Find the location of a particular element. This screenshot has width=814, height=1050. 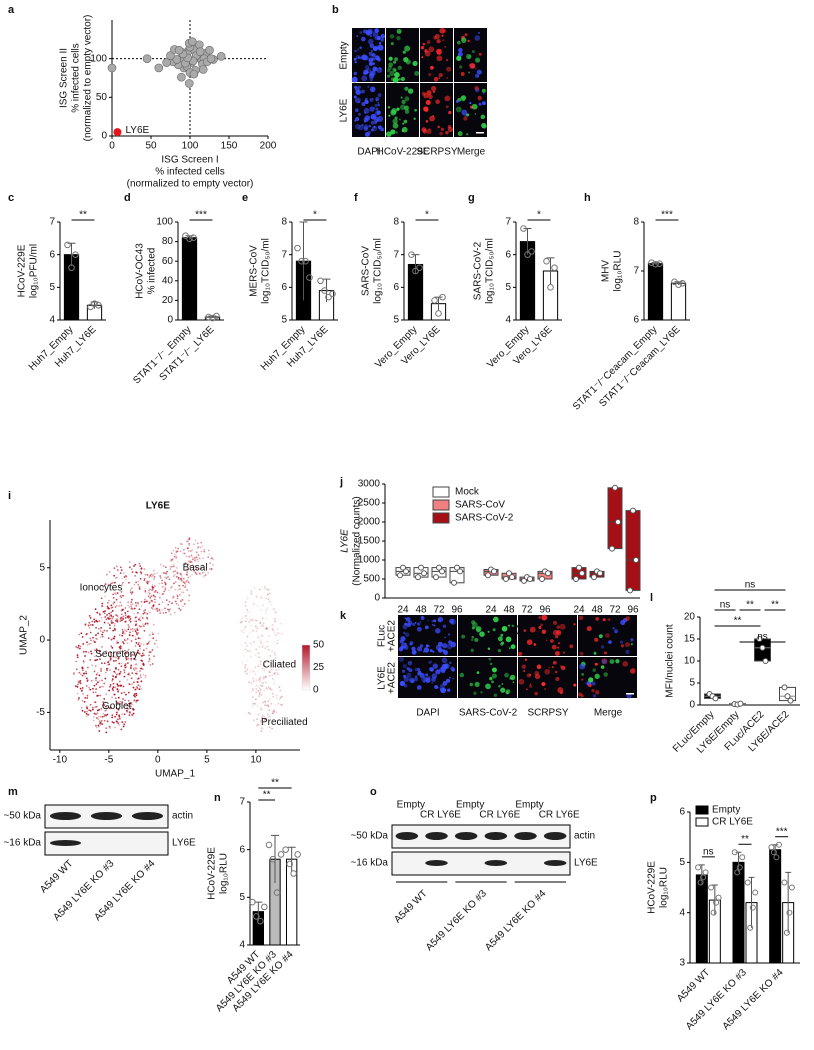

x-tick-label: 0 is located at coordinates (158, 760).